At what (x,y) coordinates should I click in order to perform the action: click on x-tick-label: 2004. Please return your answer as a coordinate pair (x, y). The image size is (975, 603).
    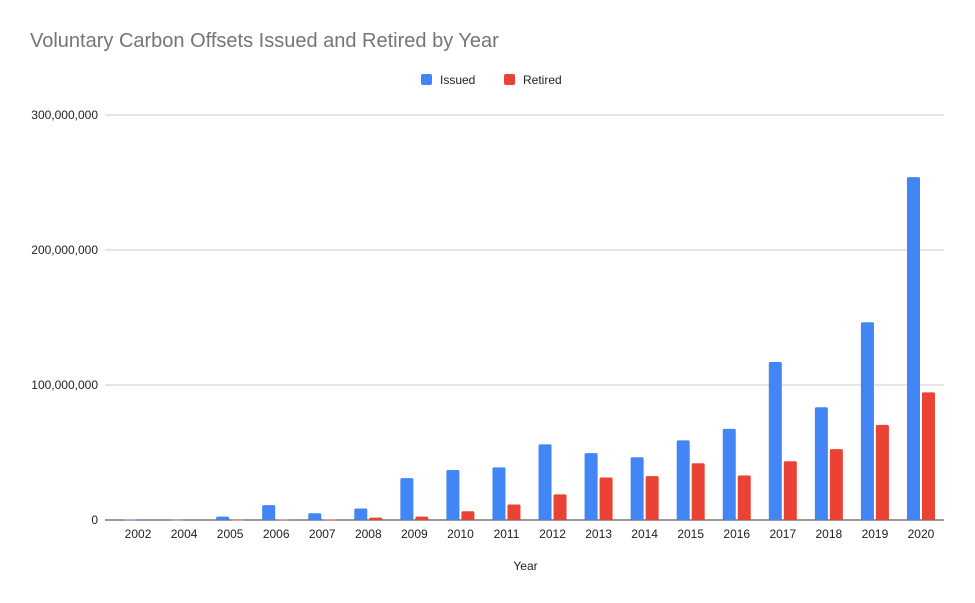
    Looking at the image, I should click on (184, 534).